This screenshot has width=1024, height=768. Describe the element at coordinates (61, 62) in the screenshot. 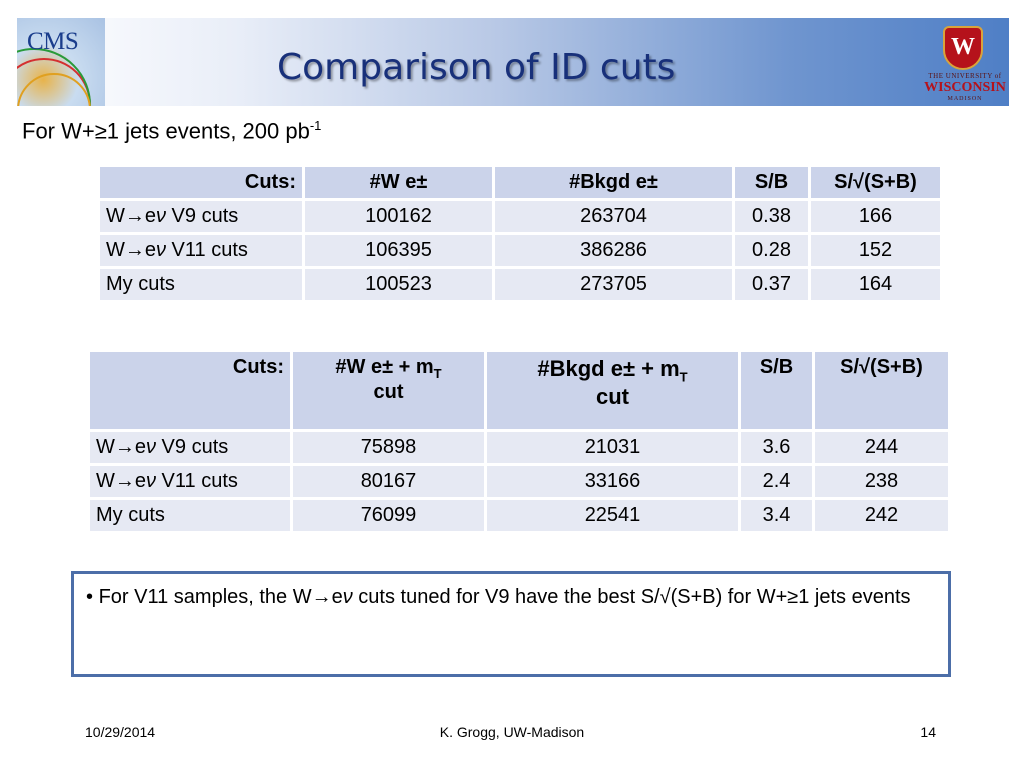

I see `cms-logo: CMS` at that location.